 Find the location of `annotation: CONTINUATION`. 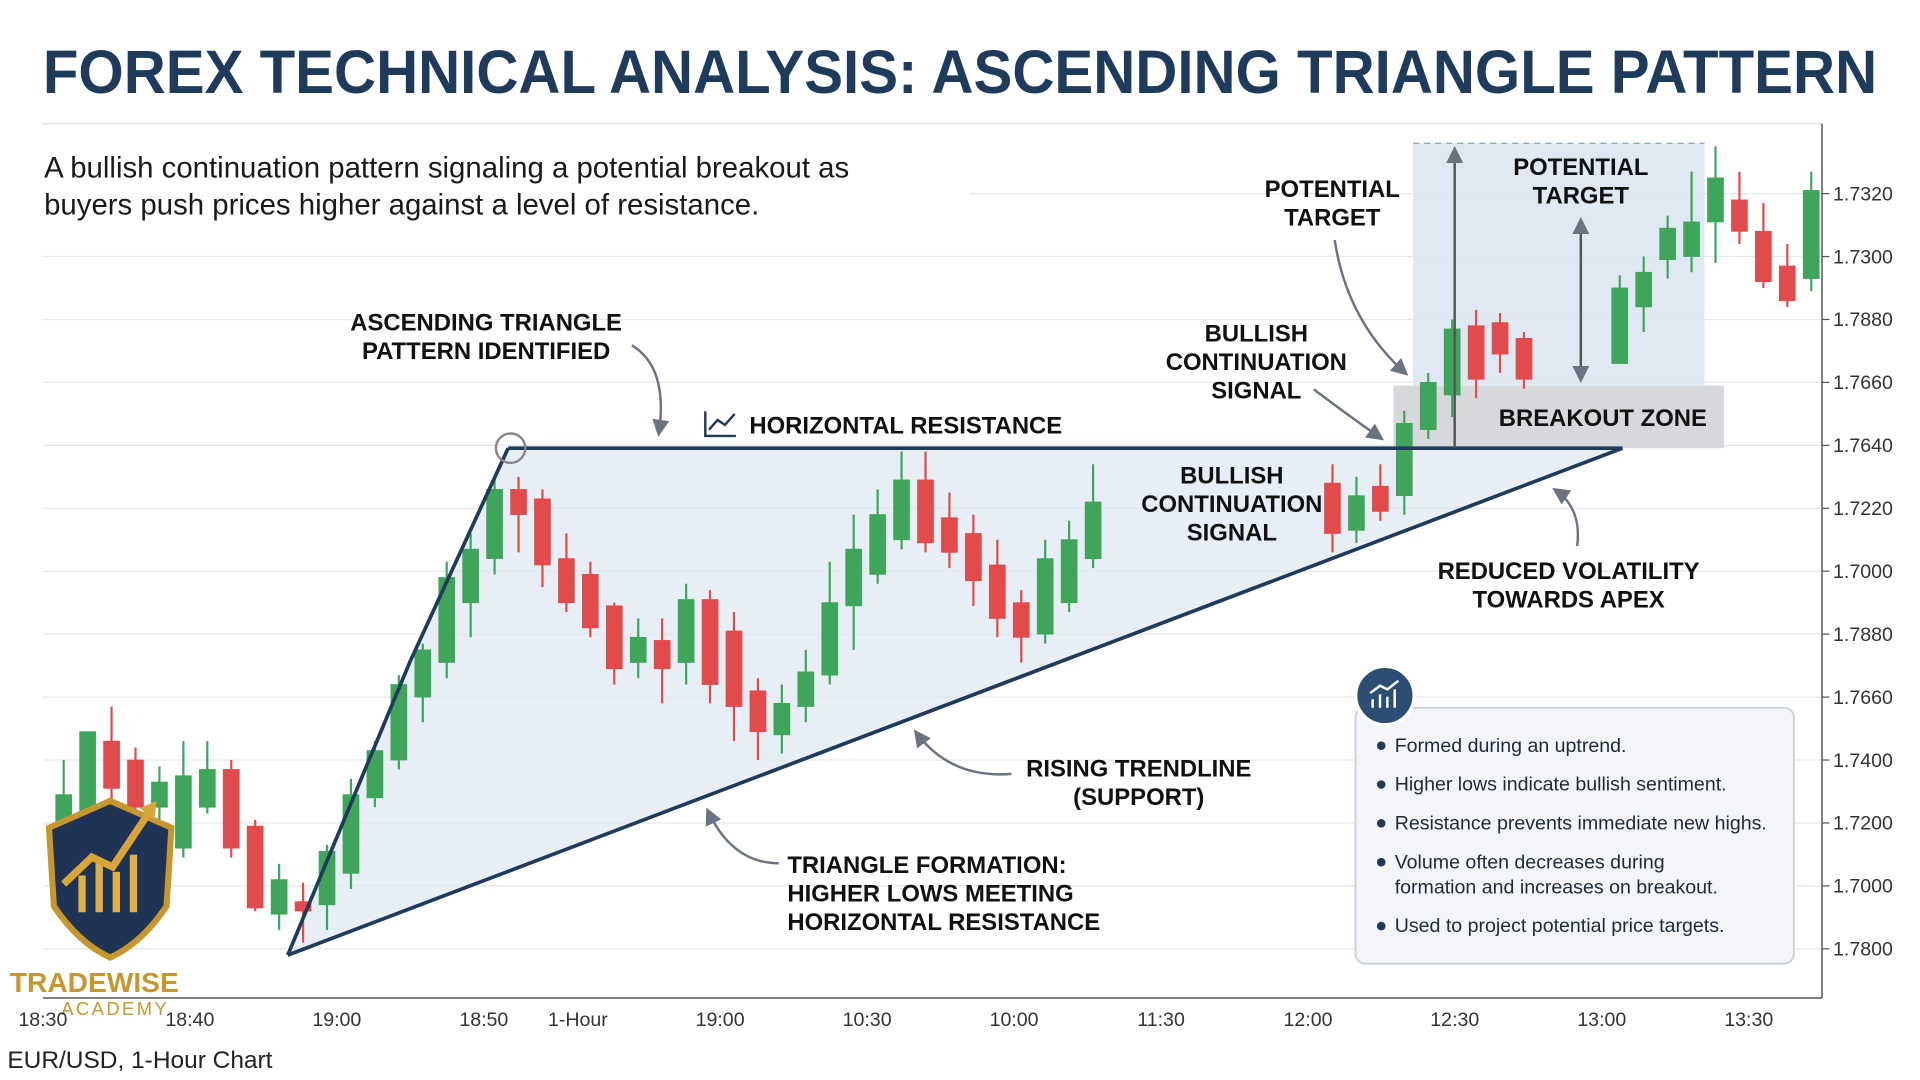

annotation: CONTINUATION is located at coordinates (1256, 362).